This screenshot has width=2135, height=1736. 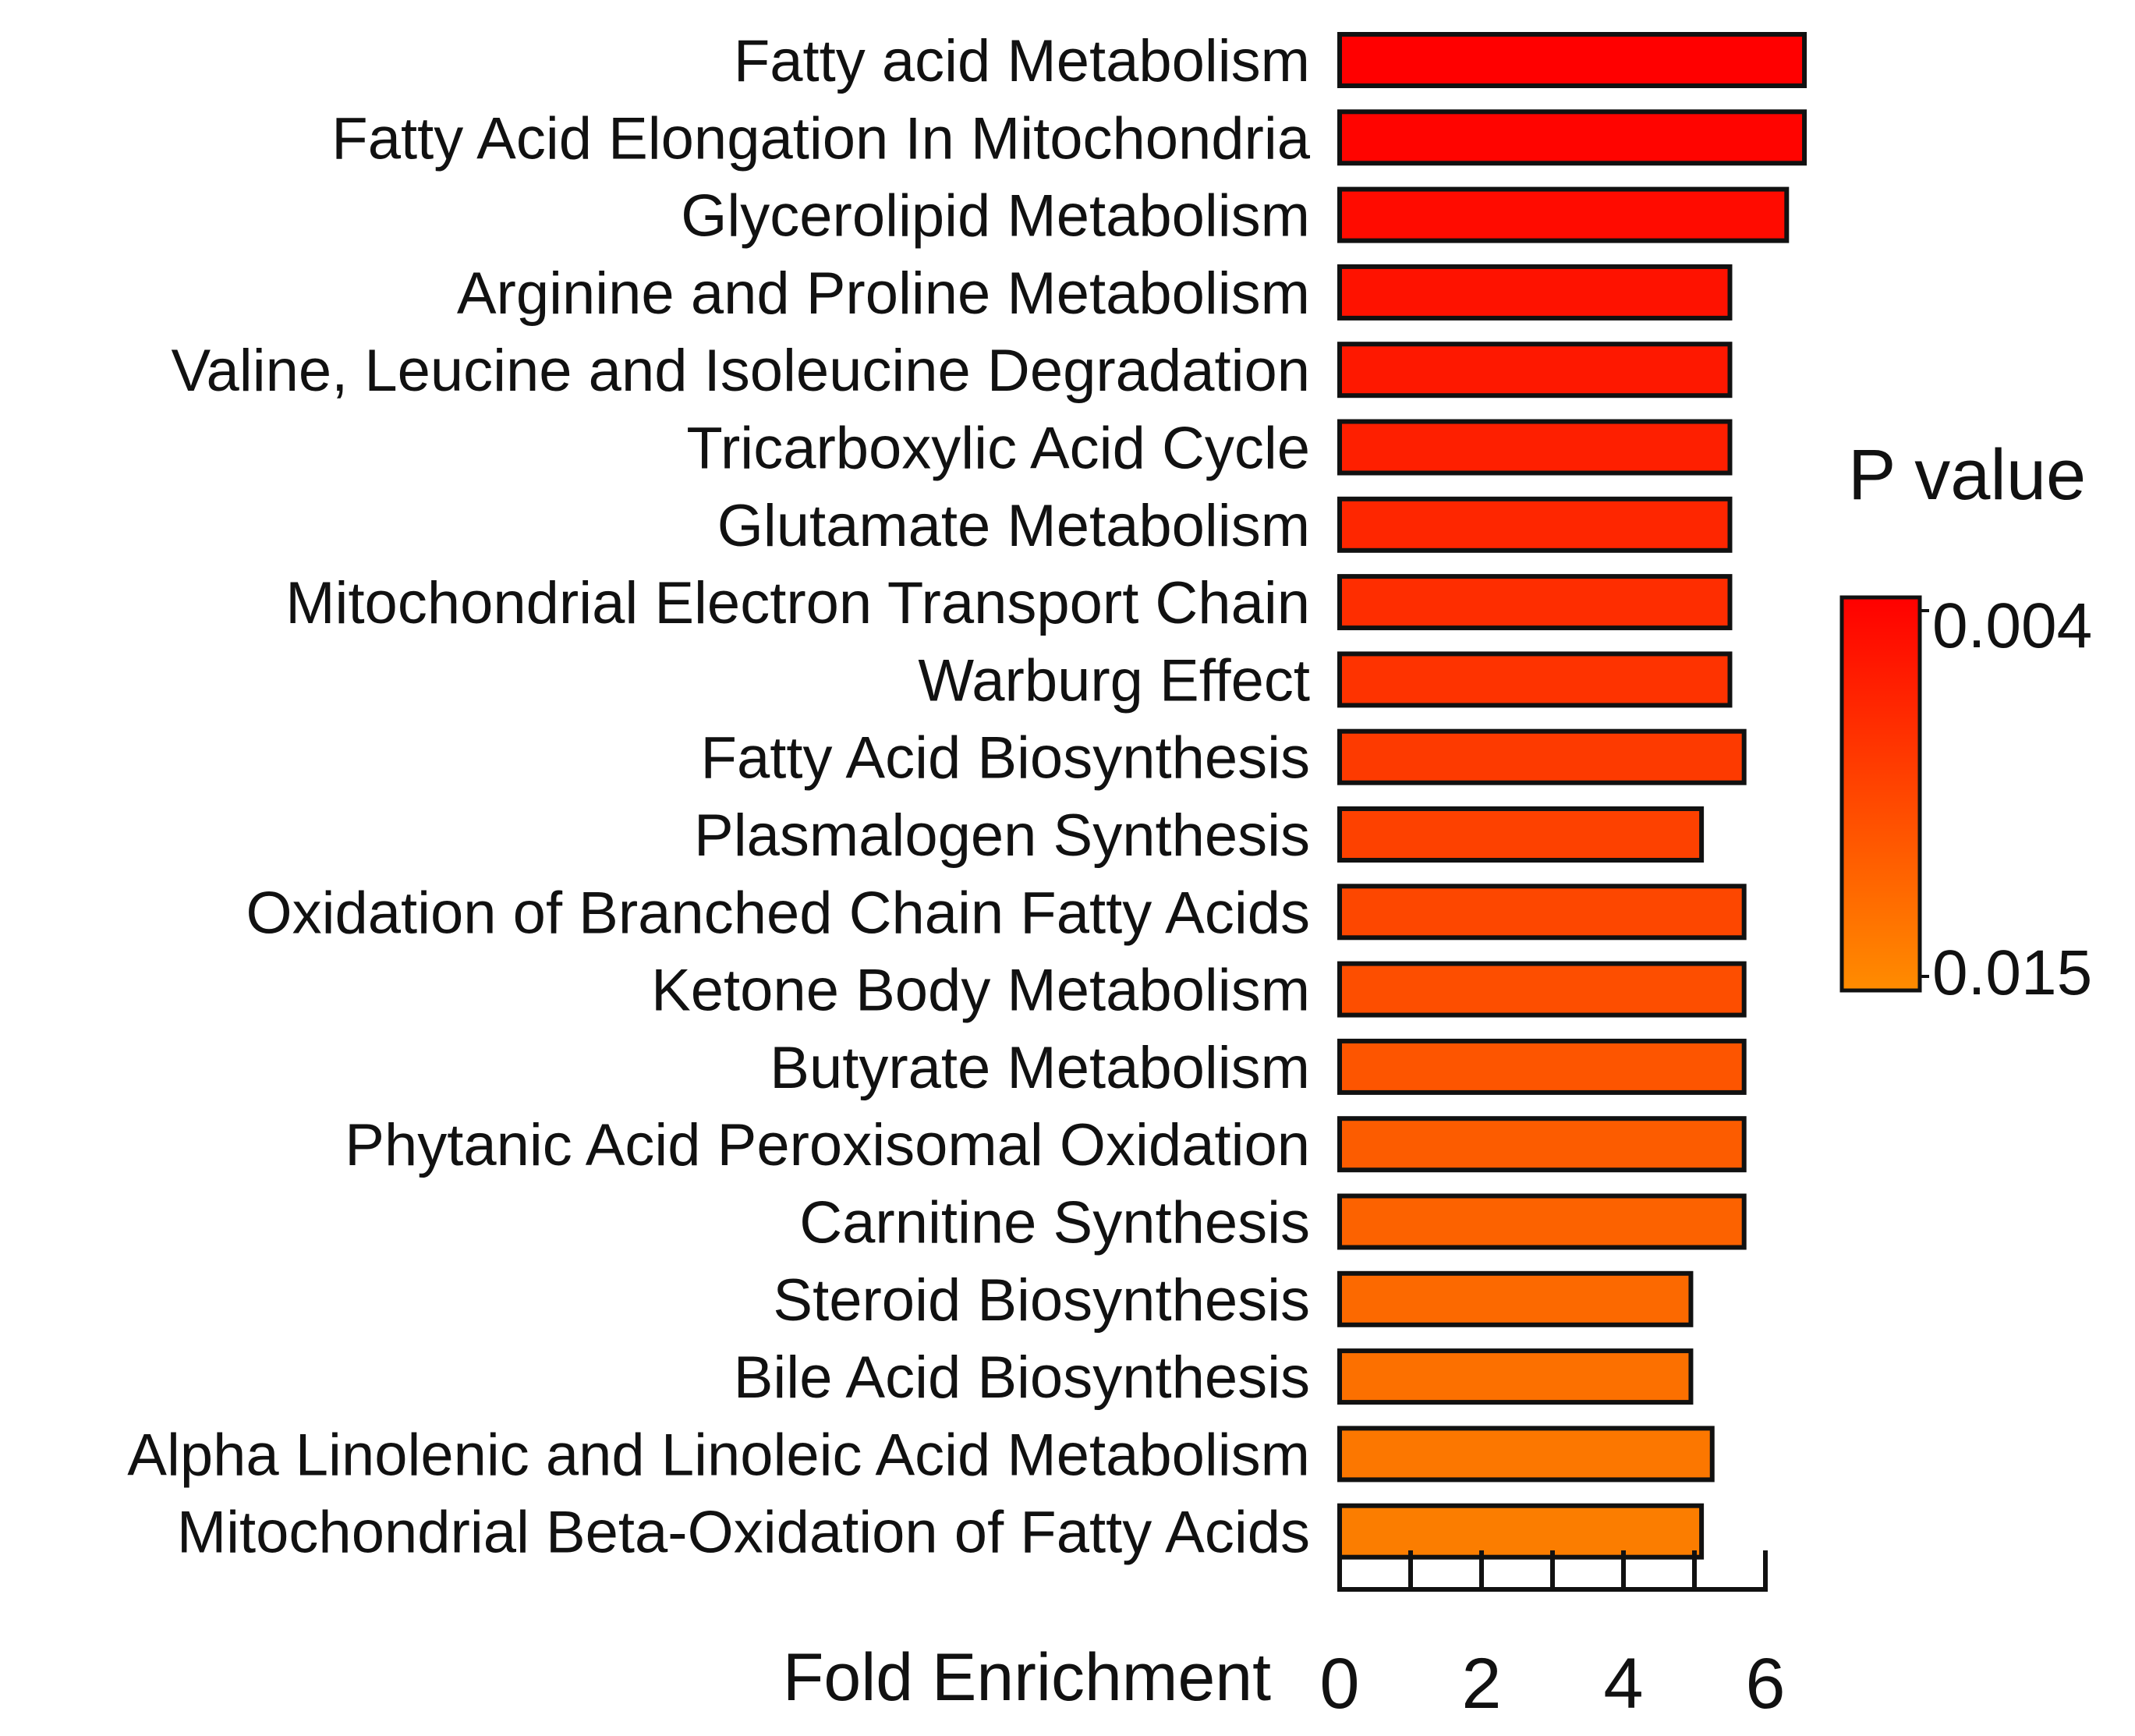 I want to click on x-axis-title: Fold Enrichment, so click(x=1027, y=1677).